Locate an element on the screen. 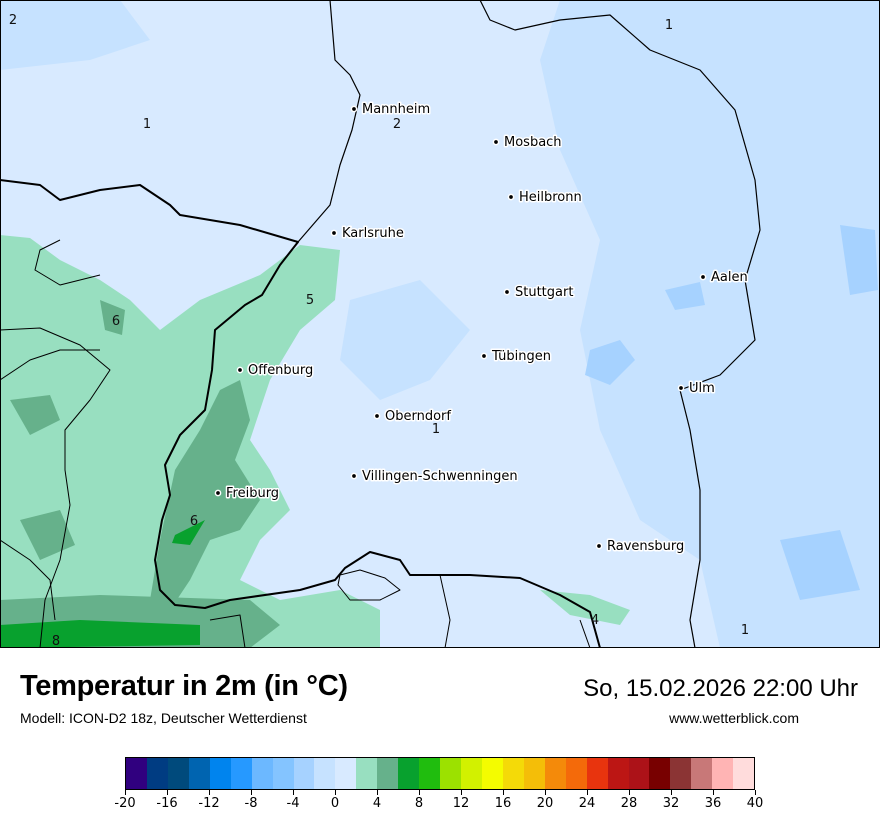 The image size is (880, 830). city-oberndorf: Oberndorf is located at coordinates (413, 417).